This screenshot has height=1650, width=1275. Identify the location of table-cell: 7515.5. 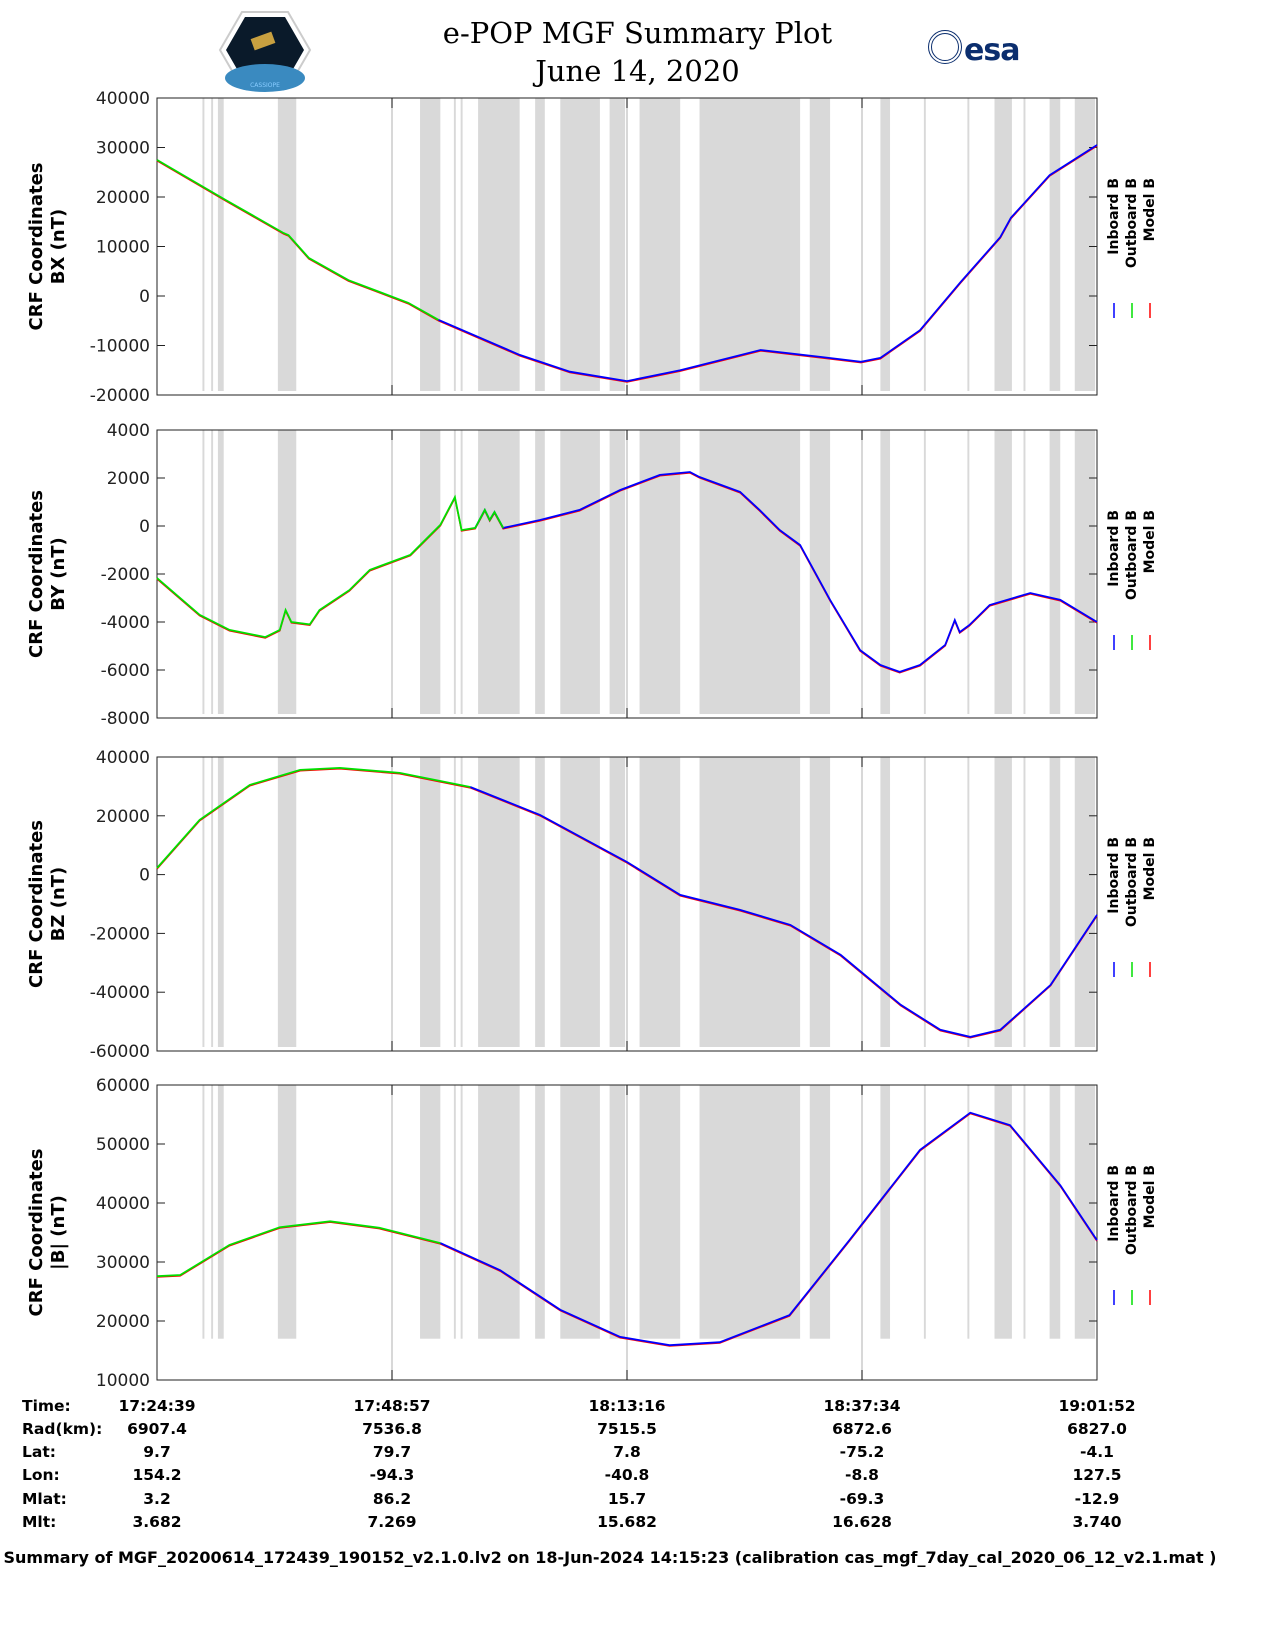
(627, 1429).